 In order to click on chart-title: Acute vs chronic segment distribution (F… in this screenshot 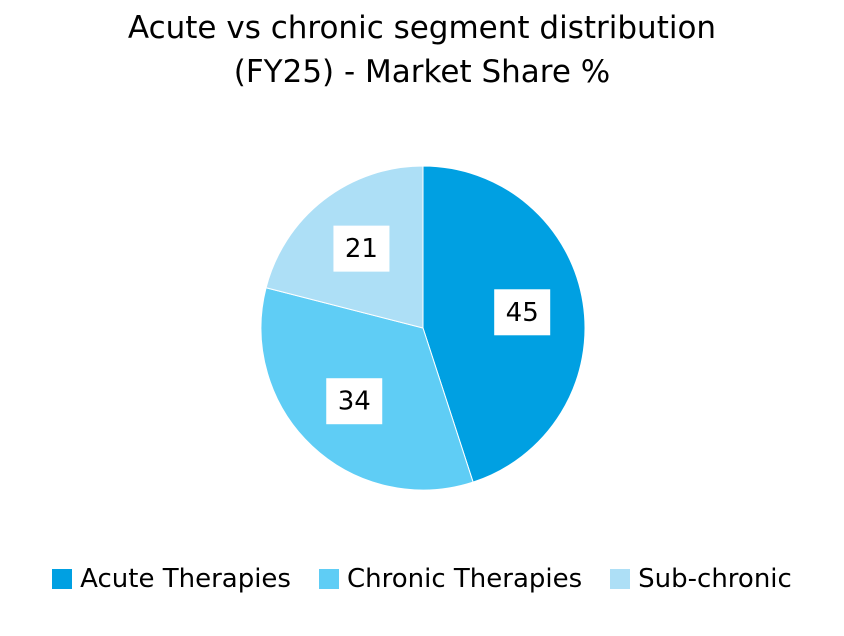, I will do `click(422, 50)`.